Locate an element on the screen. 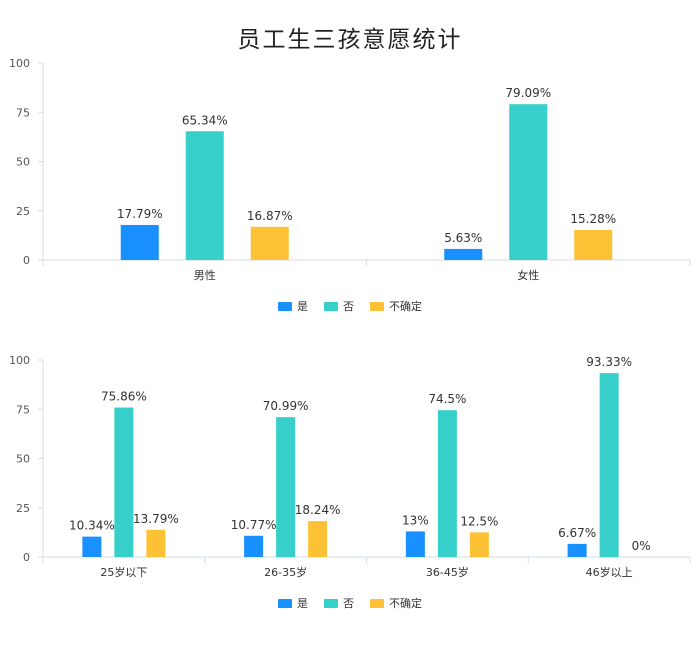 This screenshot has height=650, width=700. x-tick-label: 46岁以上 is located at coordinates (609, 572).